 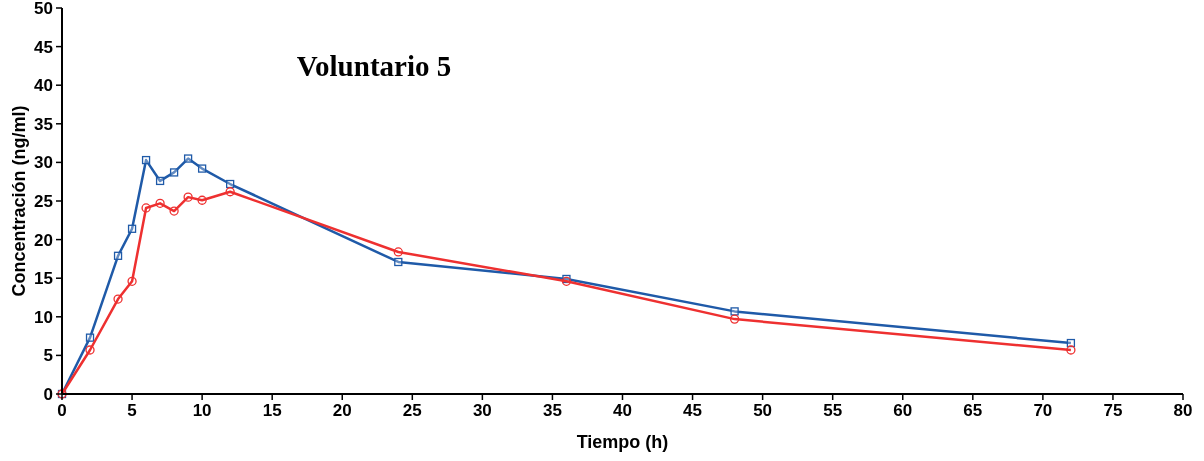 What do you see at coordinates (48, 356) in the screenshot?
I see `y-tick-label: 5` at bounding box center [48, 356].